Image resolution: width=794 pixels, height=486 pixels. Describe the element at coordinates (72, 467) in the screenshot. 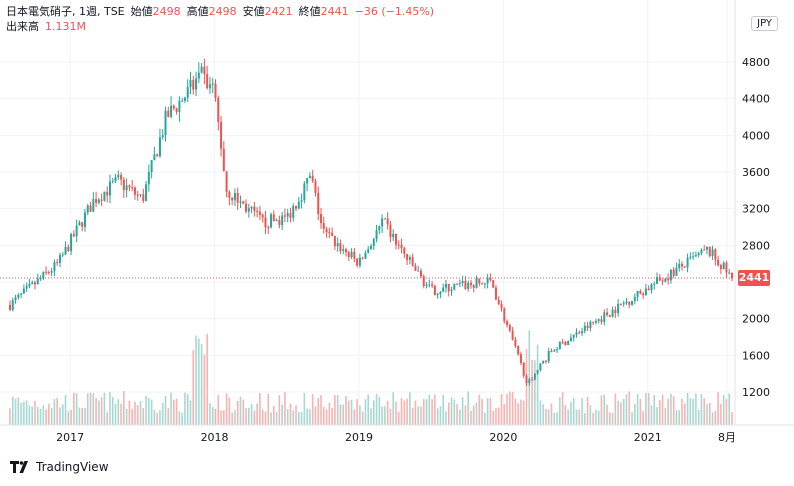

I see `brand-name: TradingView` at that location.